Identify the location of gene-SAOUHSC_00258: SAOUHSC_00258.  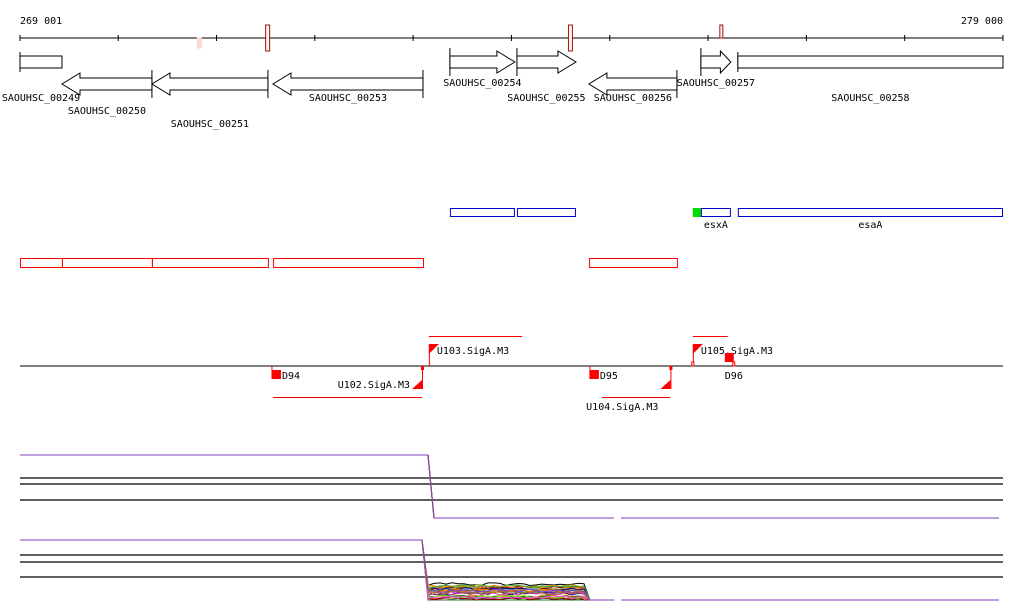
(870, 78).